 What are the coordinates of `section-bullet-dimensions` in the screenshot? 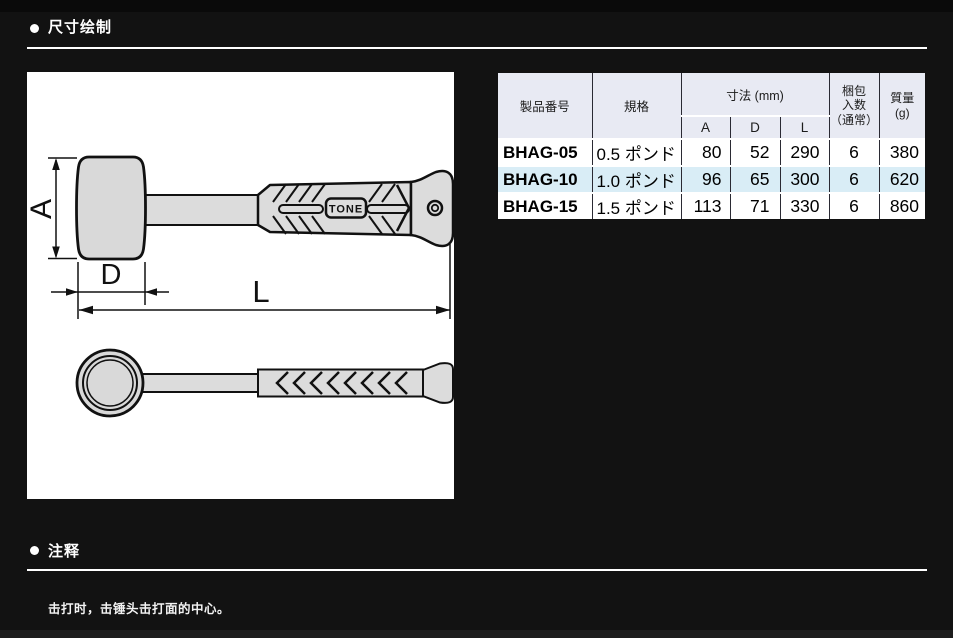 It's located at (34, 28).